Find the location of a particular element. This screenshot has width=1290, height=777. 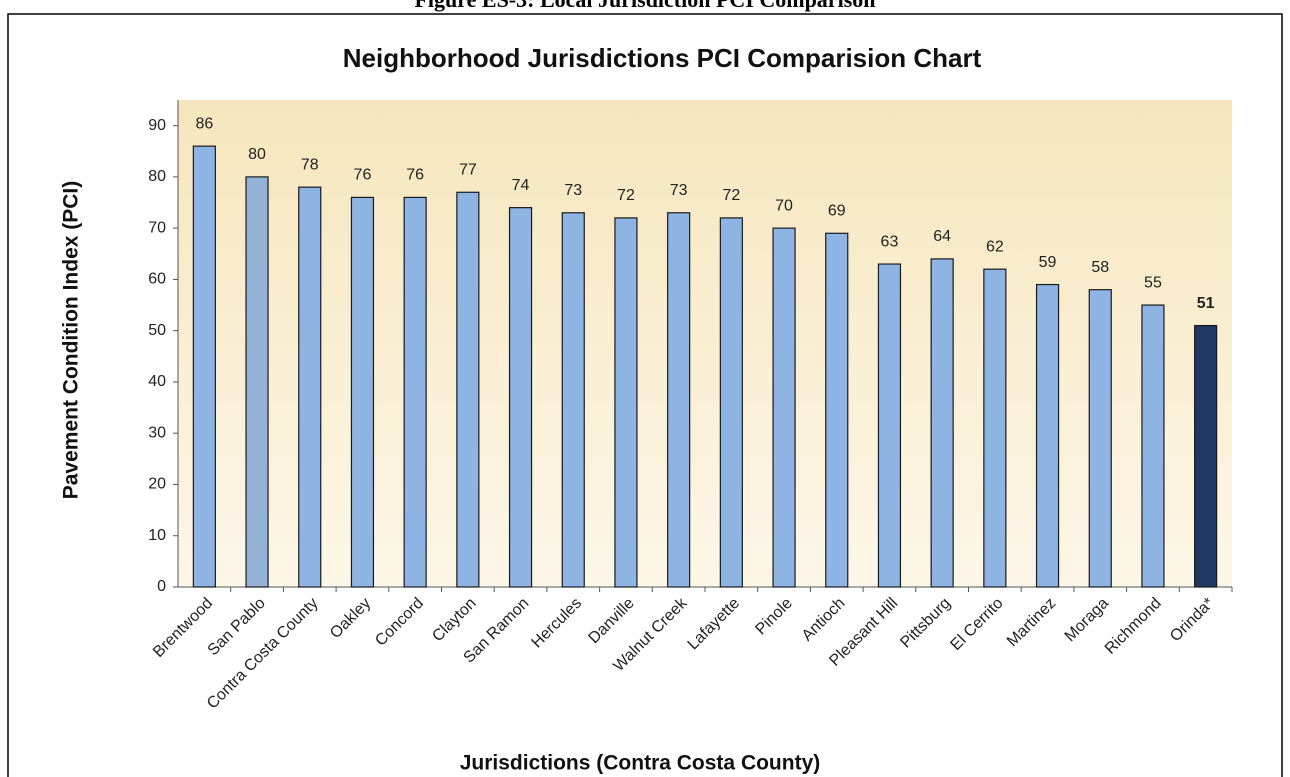

data-label: 77 is located at coordinates (468, 169).